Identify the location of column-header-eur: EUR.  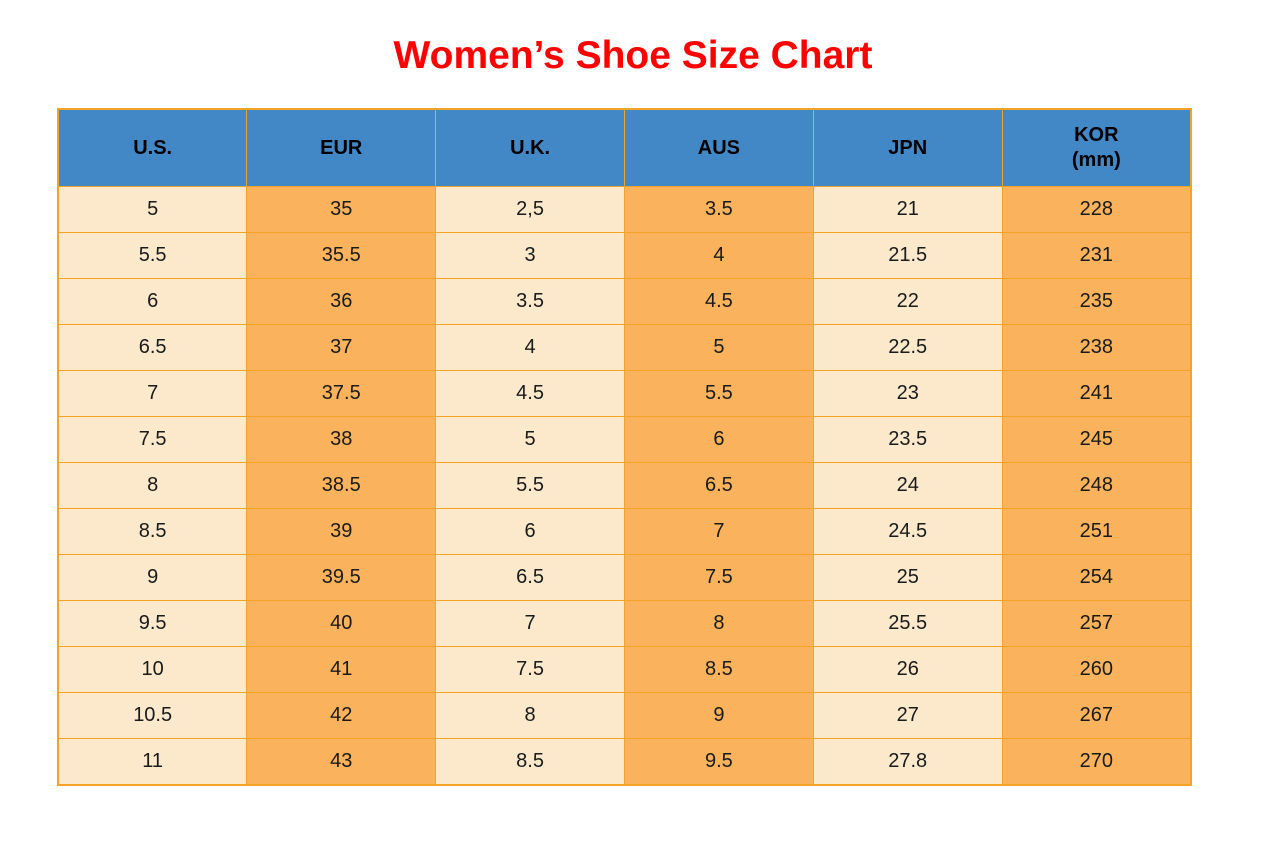
(341, 147).